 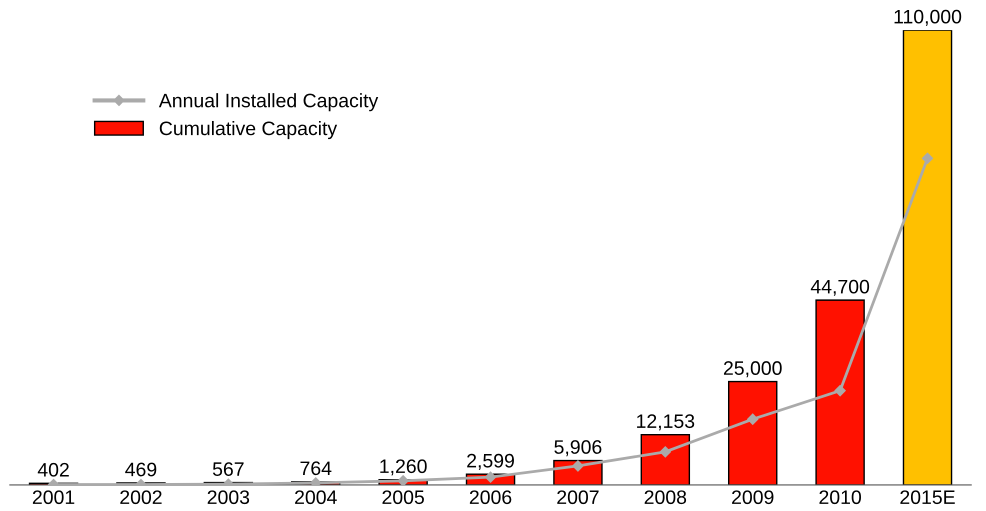 What do you see at coordinates (268, 102) in the screenshot?
I see `legend-label: Annual Installed Capacity` at bounding box center [268, 102].